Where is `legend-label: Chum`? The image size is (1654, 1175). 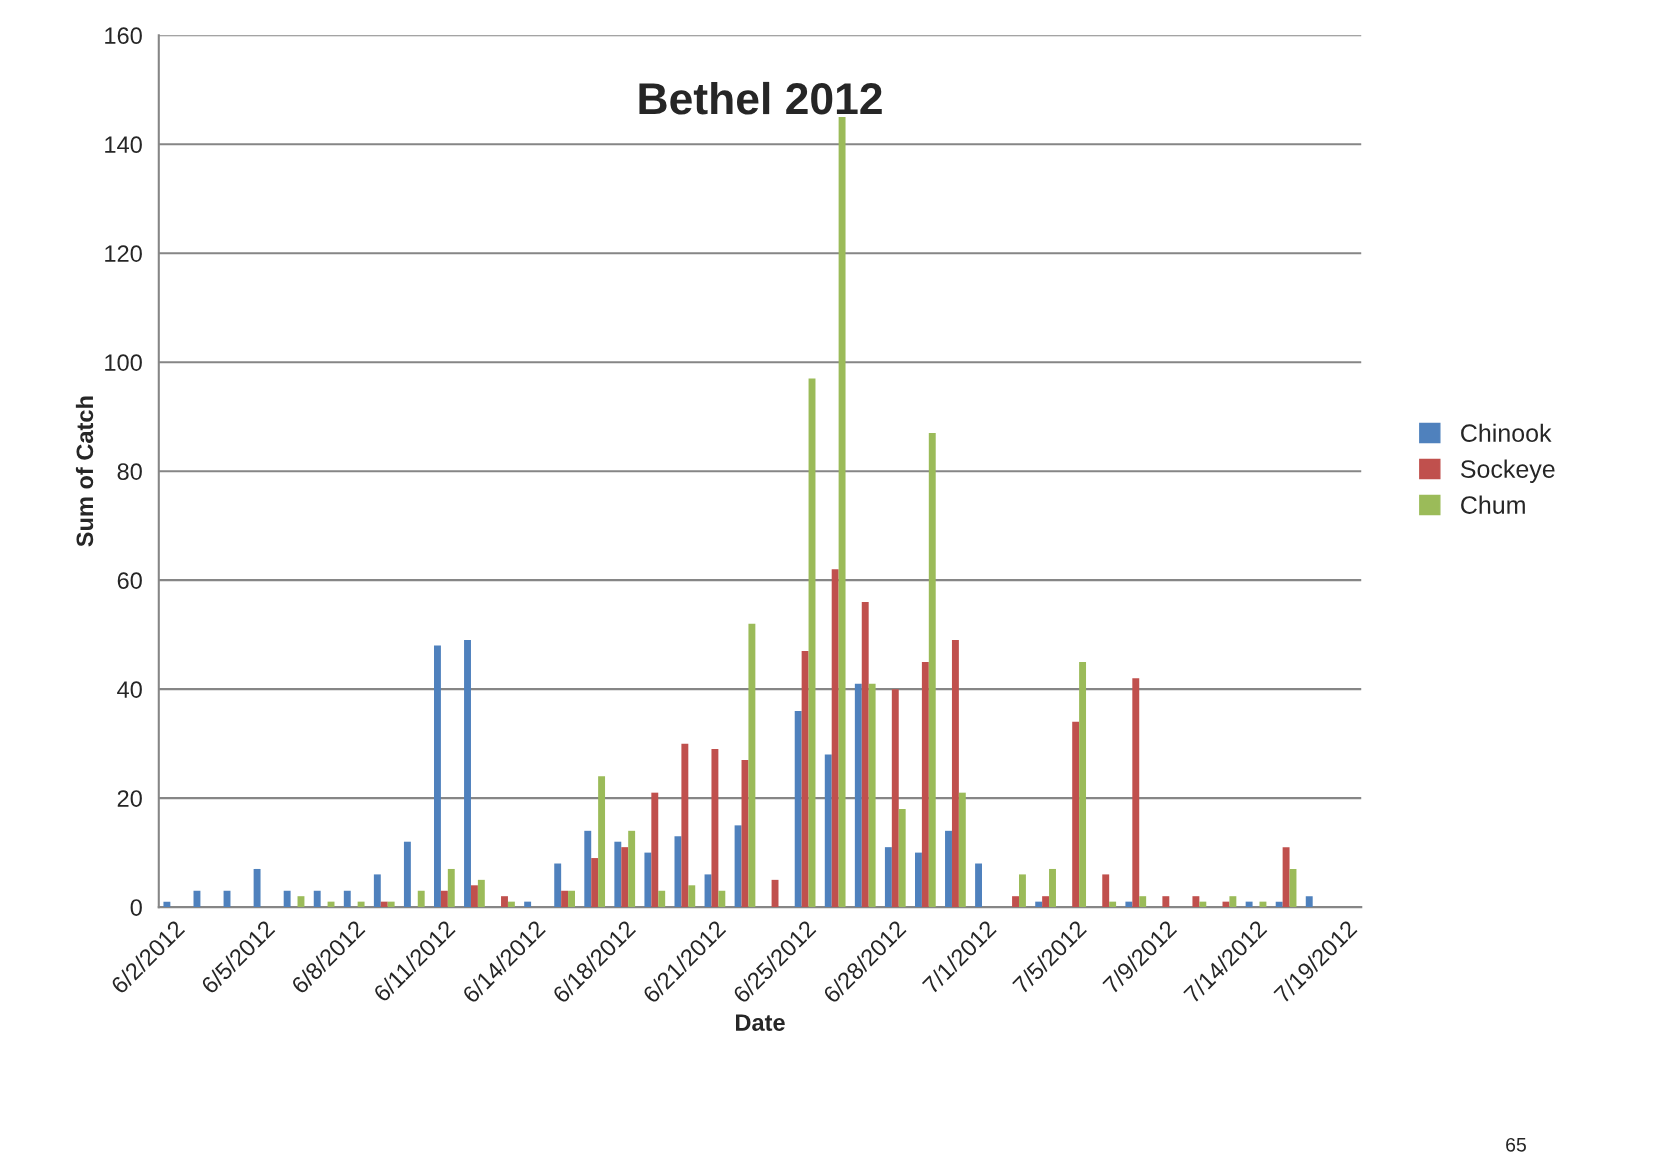 legend-label: Chum is located at coordinates (1493, 504).